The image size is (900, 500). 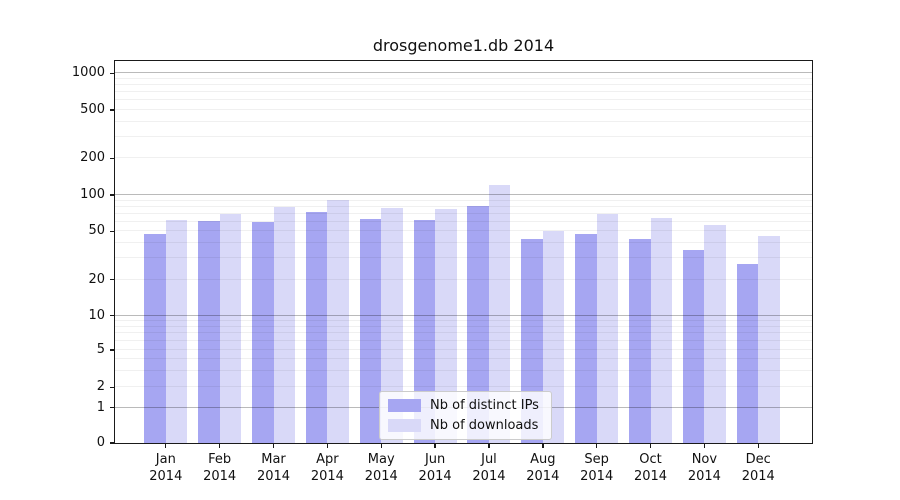 What do you see at coordinates (100, 387) in the screenshot?
I see `y-axis-tick-label: 2` at bounding box center [100, 387].